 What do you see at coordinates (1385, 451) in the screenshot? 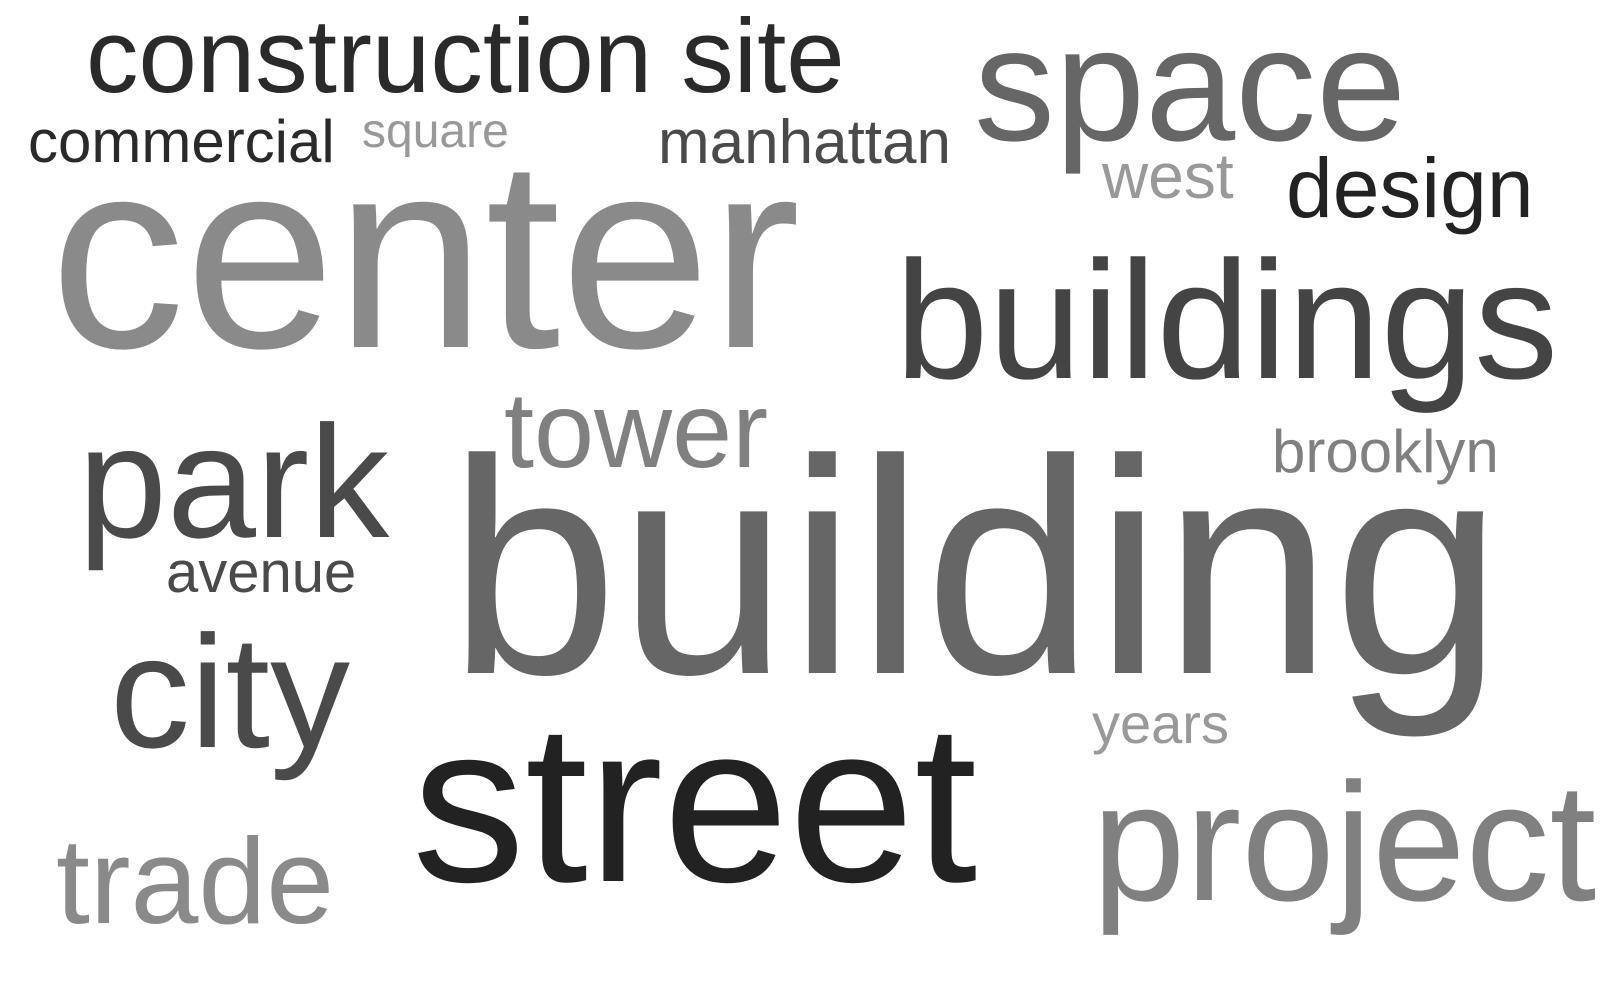
I see `word-brooklyn: brooklyn` at bounding box center [1385, 451].